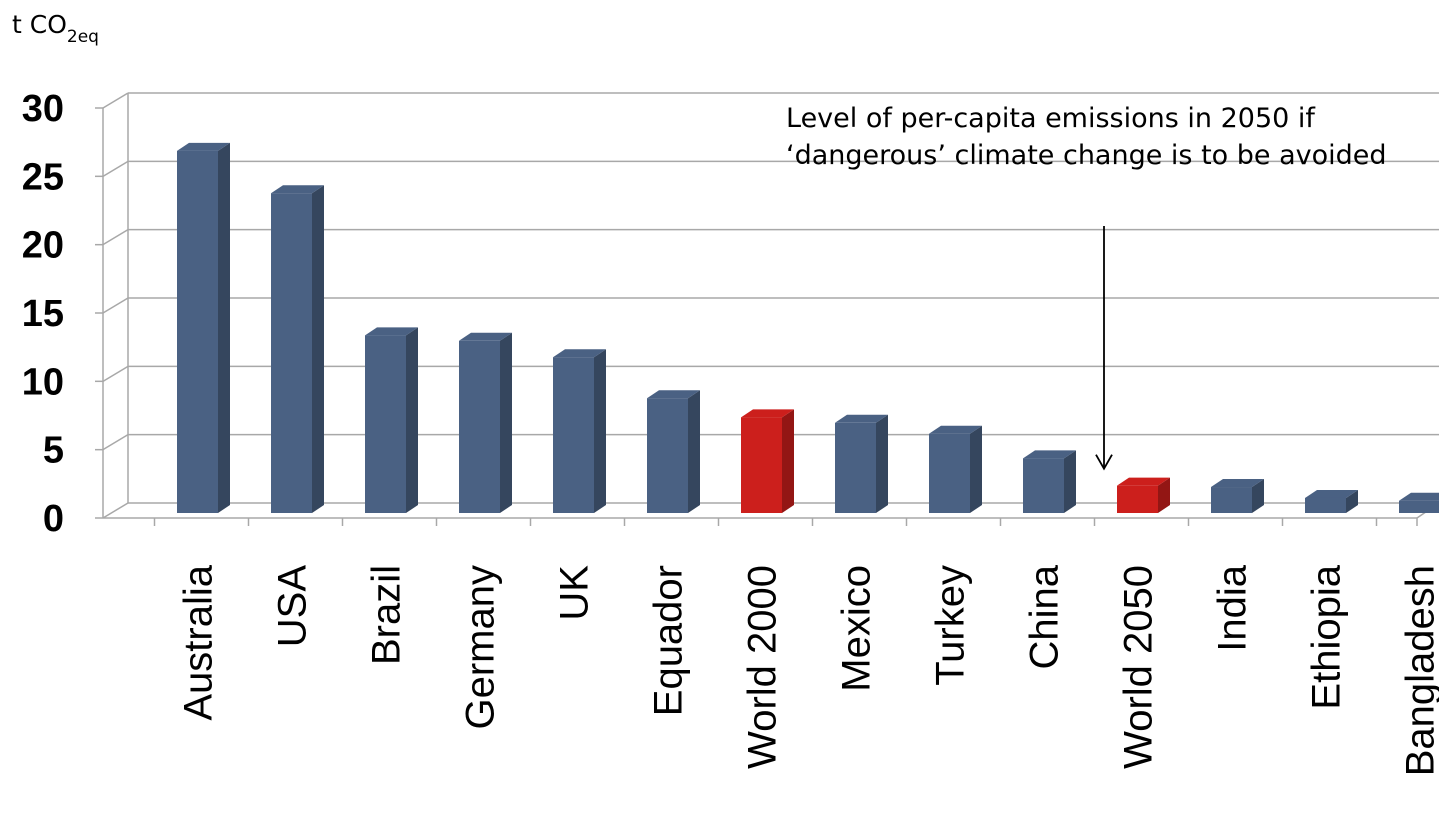  I want to click on x-tick-label: India, so click(1233, 607).